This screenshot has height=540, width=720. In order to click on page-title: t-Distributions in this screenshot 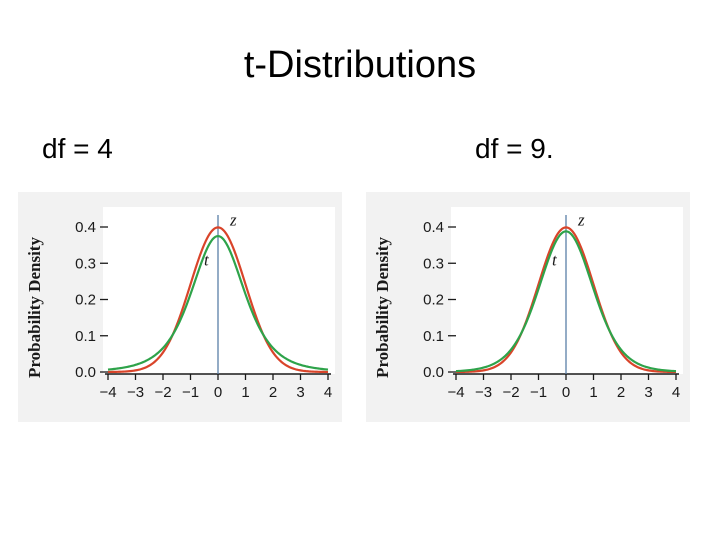, I will do `click(360, 65)`.